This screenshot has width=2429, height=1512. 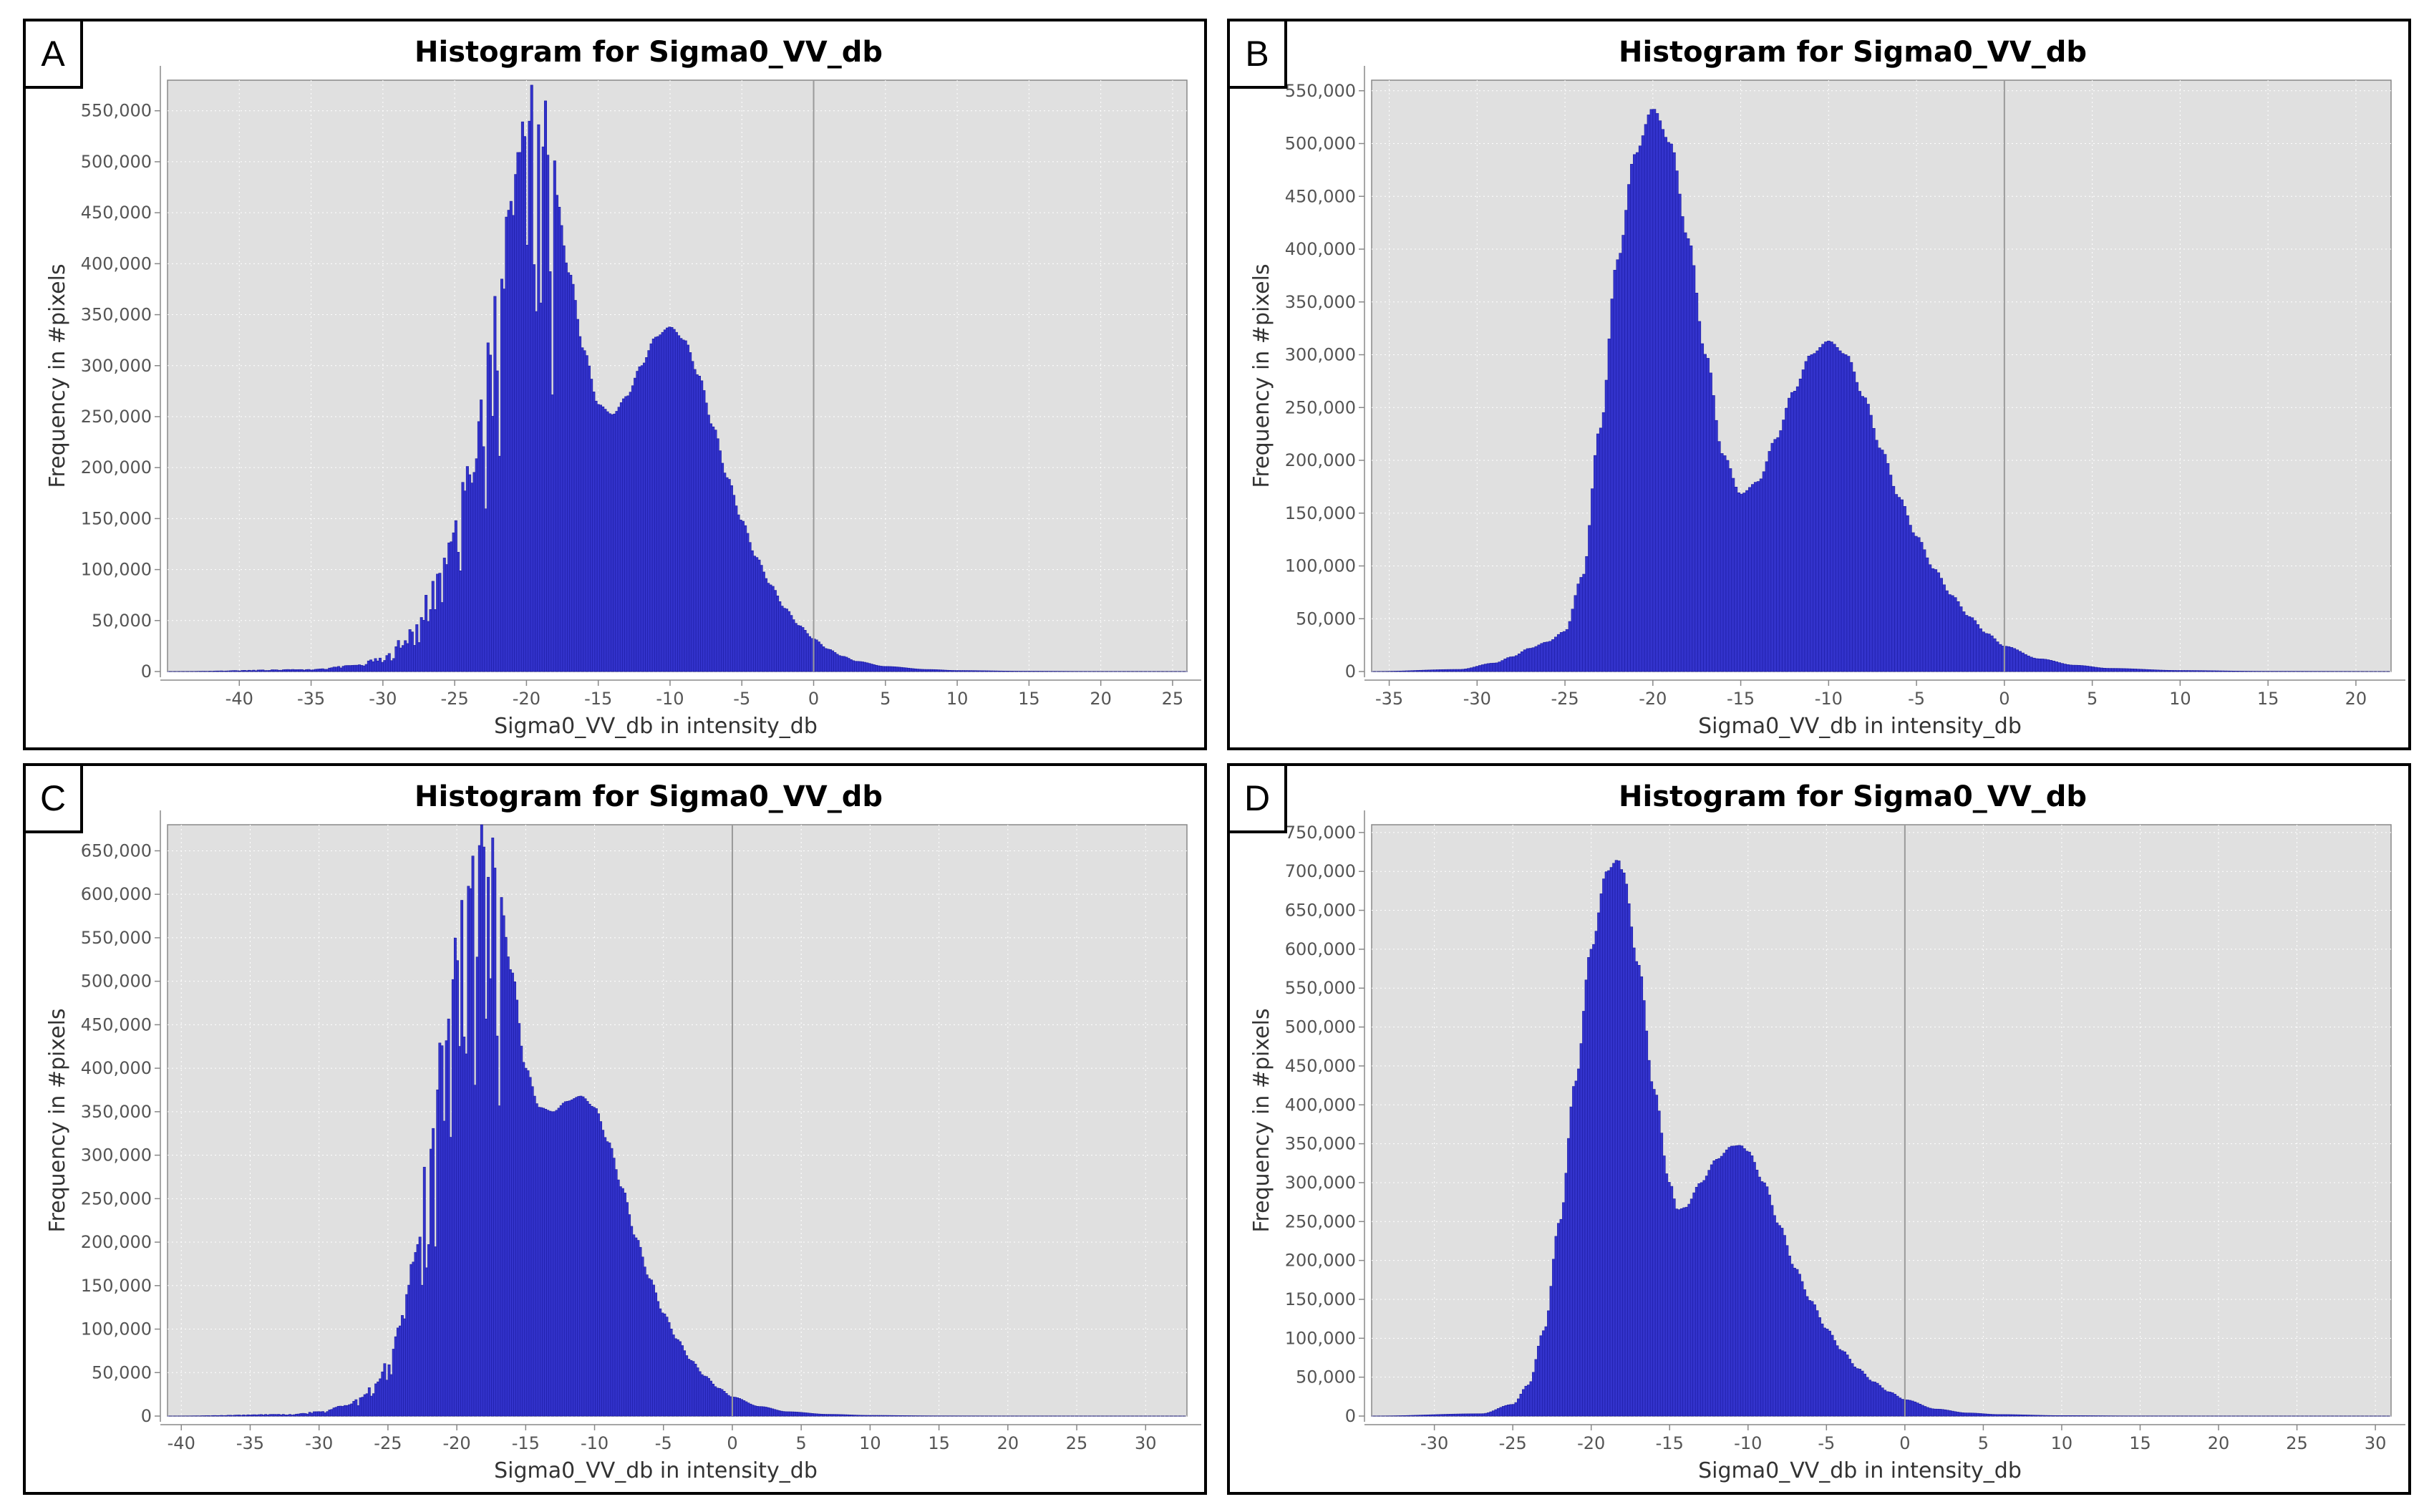 I want to click on x-tick-label: -30, so click(x=1434, y=1443).